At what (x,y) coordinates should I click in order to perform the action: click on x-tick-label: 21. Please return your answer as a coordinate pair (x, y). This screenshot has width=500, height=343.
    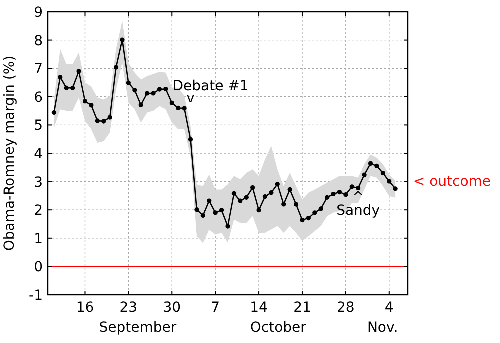
    Looking at the image, I should click on (303, 308).